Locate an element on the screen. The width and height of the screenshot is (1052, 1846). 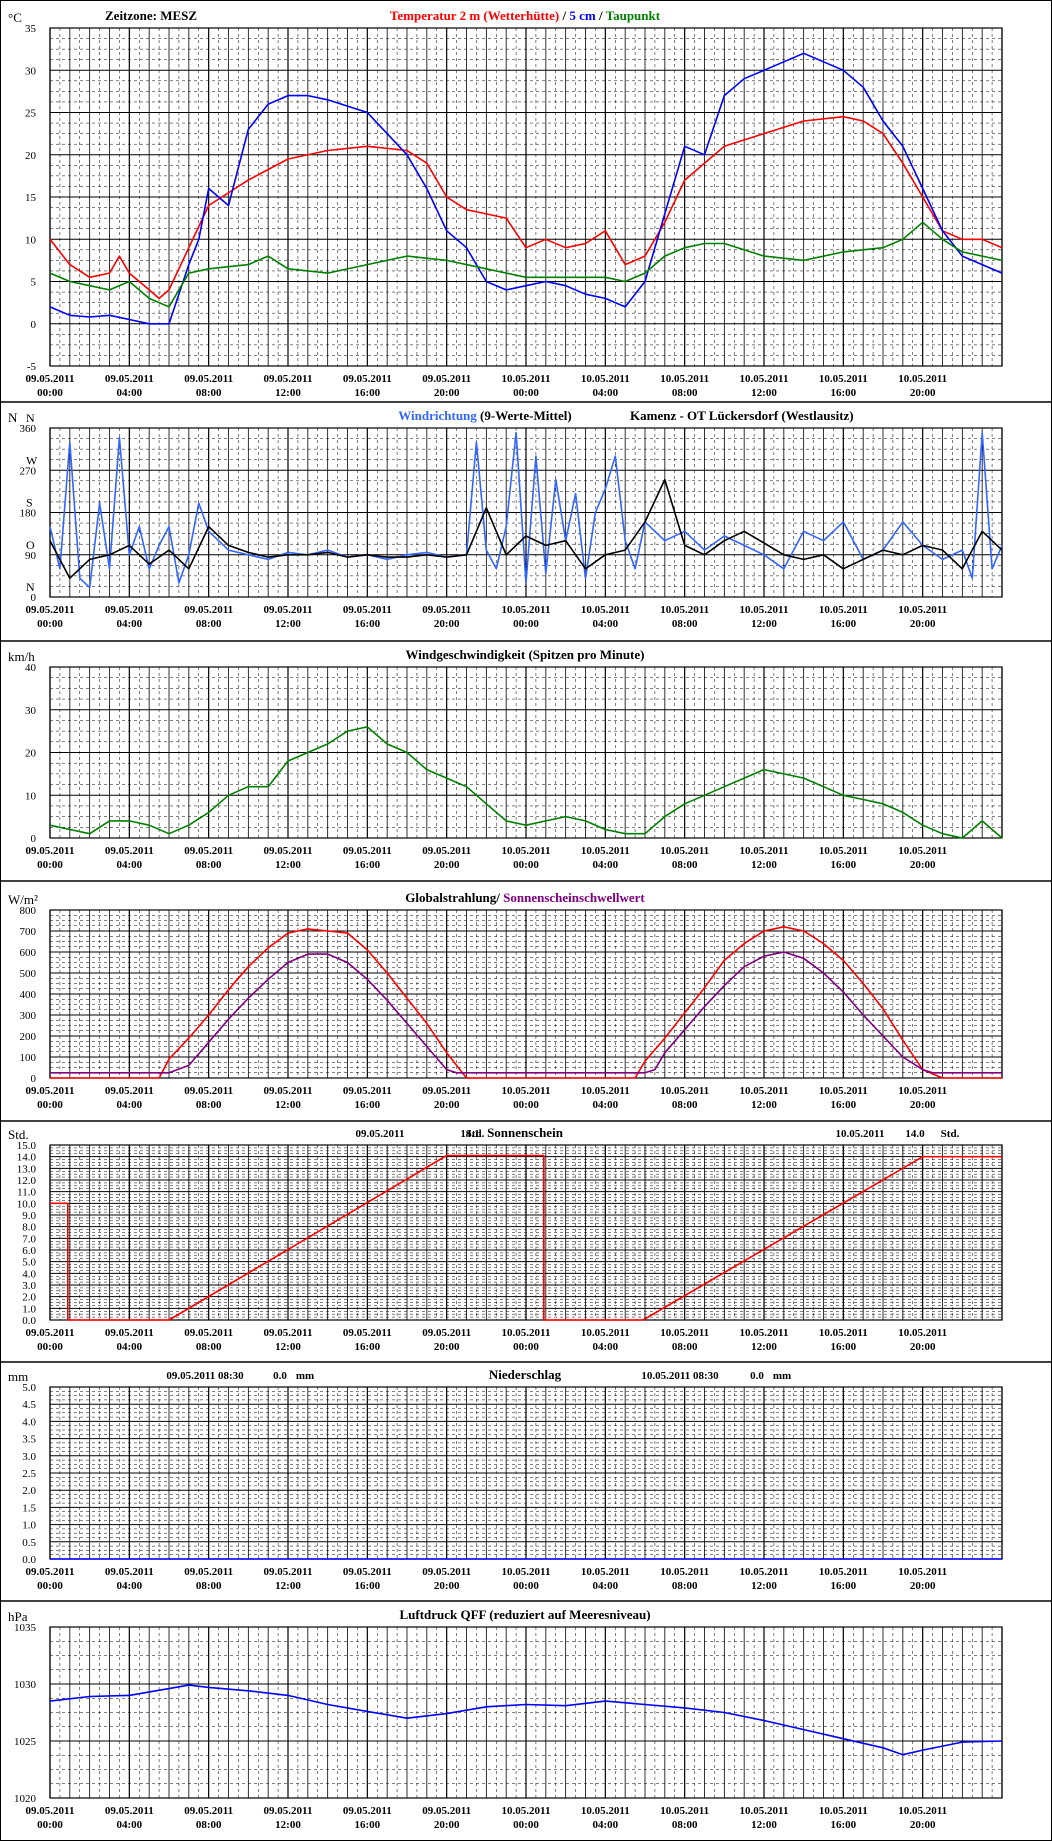
y-tick-label: 270 is located at coordinates (28, 471).